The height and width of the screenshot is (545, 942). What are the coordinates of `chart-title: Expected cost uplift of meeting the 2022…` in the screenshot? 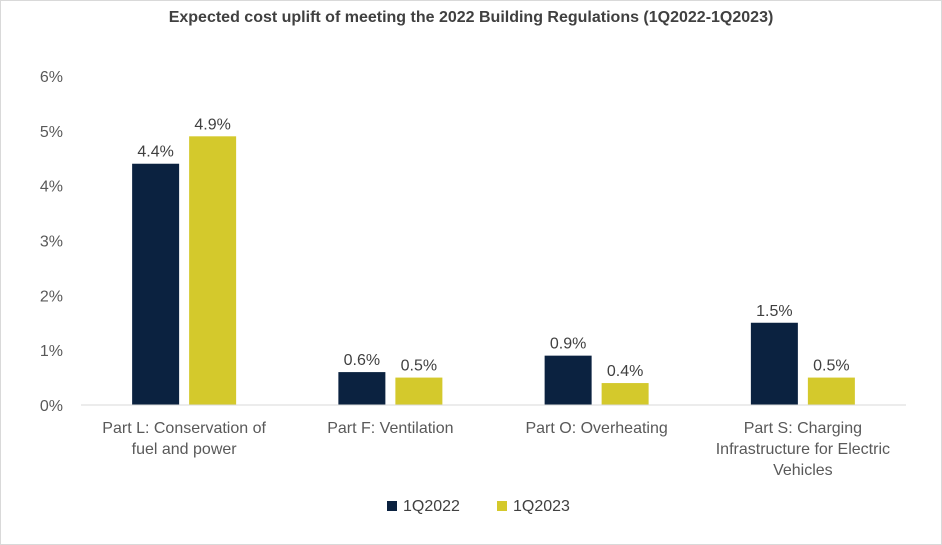 It's located at (471, 17).